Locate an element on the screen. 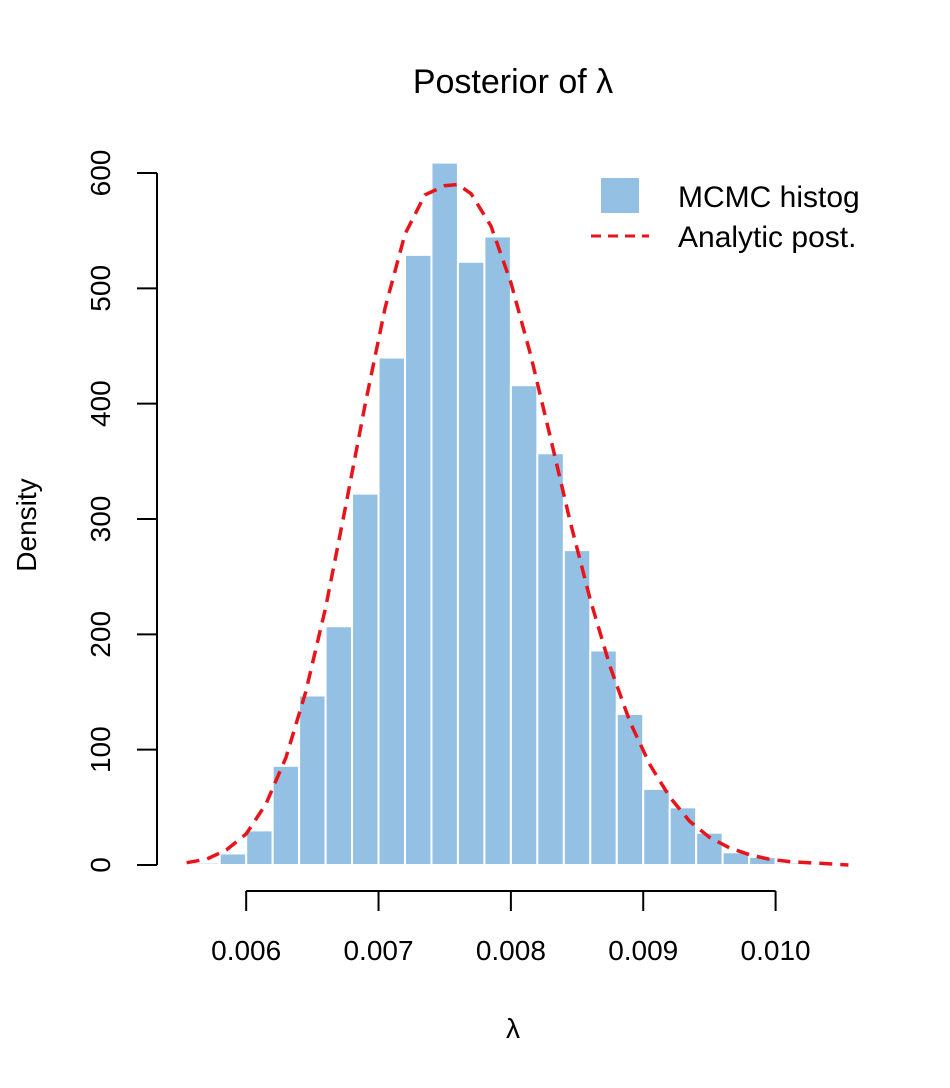 The height and width of the screenshot is (1088, 950). x-tick-label: 0.010 is located at coordinates (776, 950).